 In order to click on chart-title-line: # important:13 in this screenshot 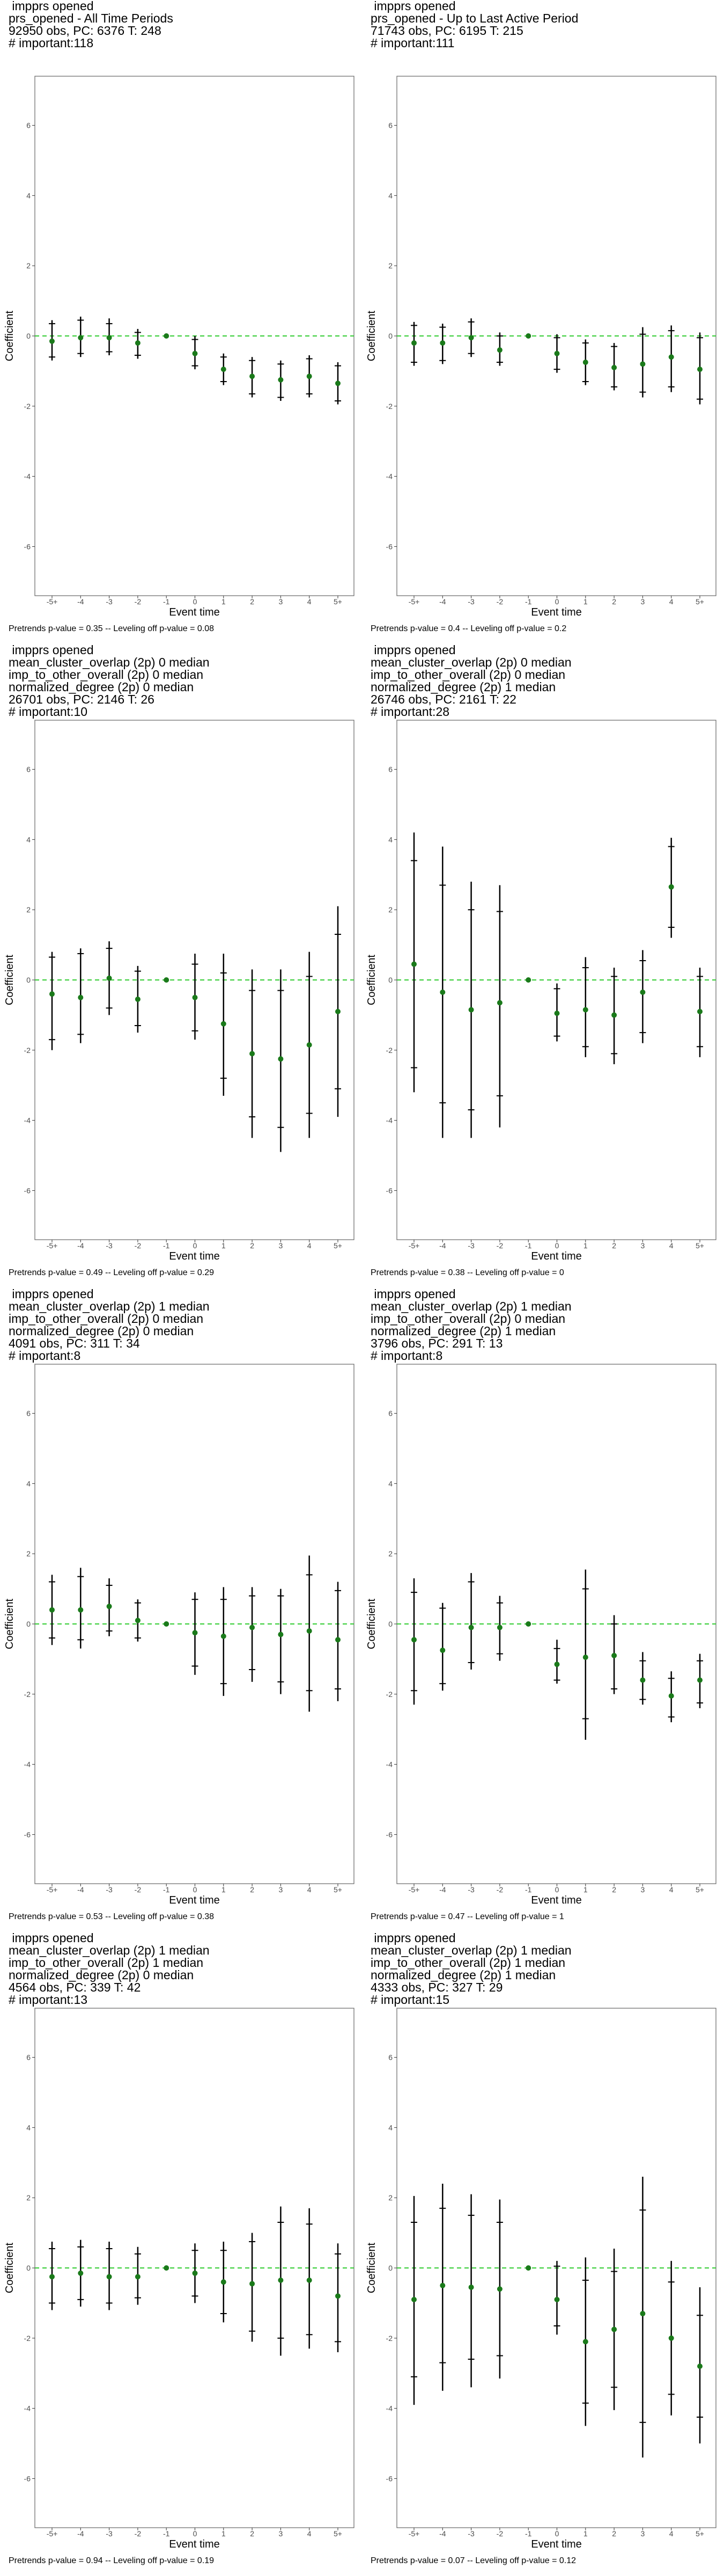, I will do `click(48, 2000)`.